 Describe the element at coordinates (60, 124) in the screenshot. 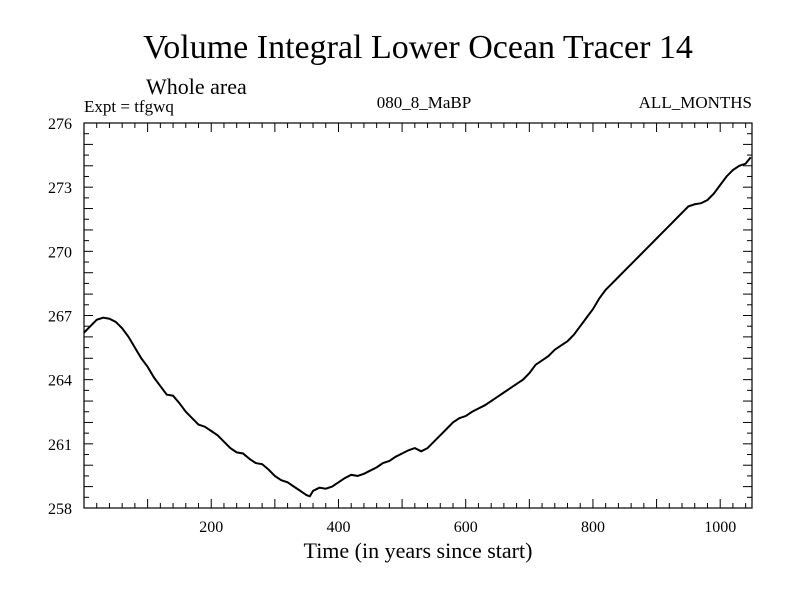

I see `y-tick-label: 276` at that location.